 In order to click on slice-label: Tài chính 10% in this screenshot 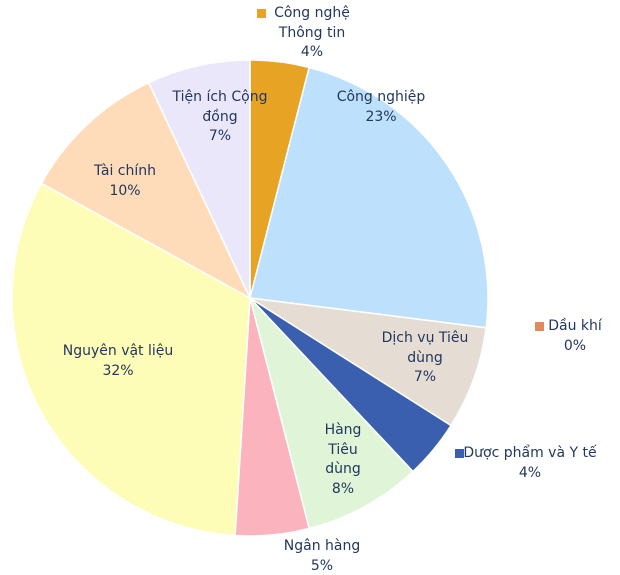, I will do `click(125, 181)`.